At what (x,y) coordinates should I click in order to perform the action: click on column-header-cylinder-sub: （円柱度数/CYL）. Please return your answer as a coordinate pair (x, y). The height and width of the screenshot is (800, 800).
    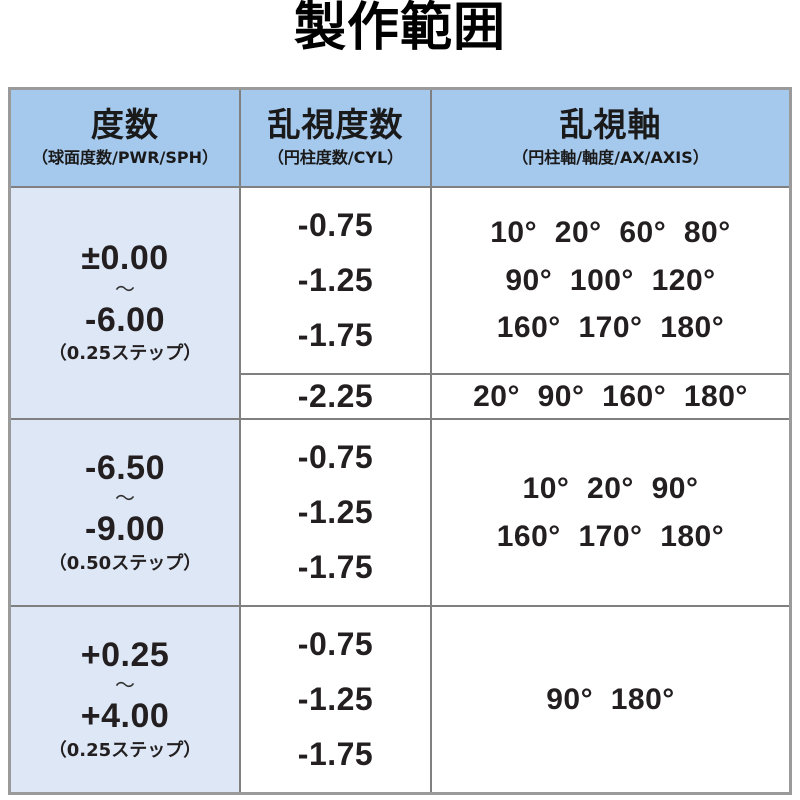
    Looking at the image, I should click on (335, 158).